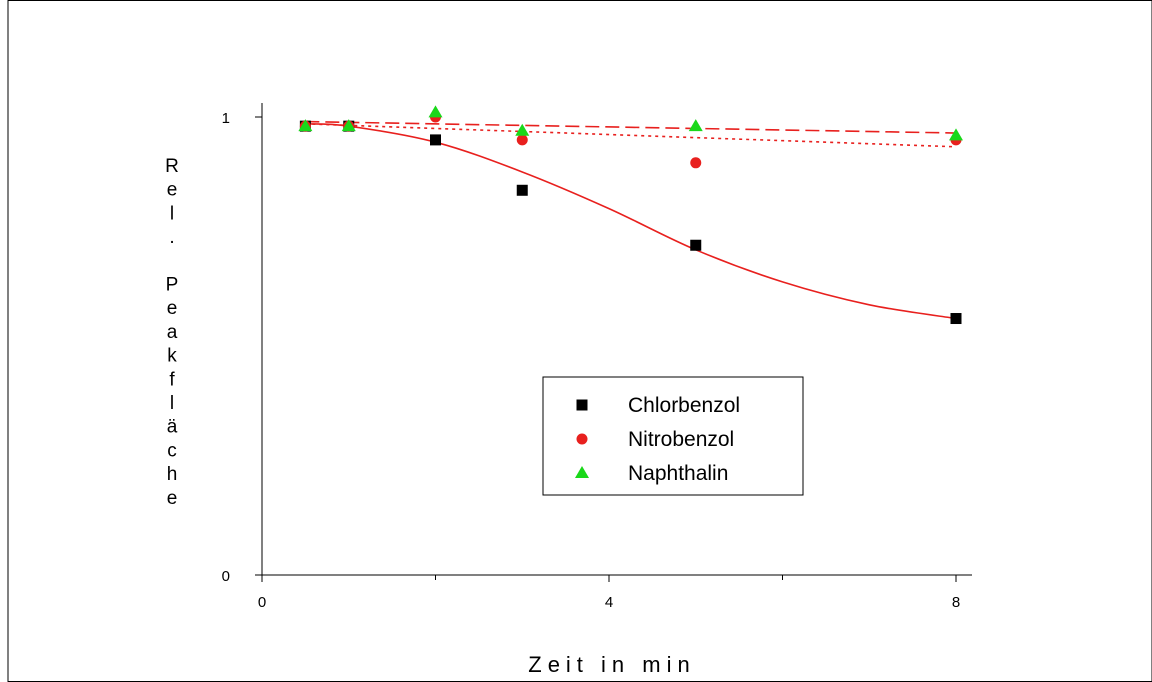 The image size is (1152, 682). Describe the element at coordinates (681, 439) in the screenshot. I see `legend-label-nitrobenzol: Nitrobenzol` at that location.